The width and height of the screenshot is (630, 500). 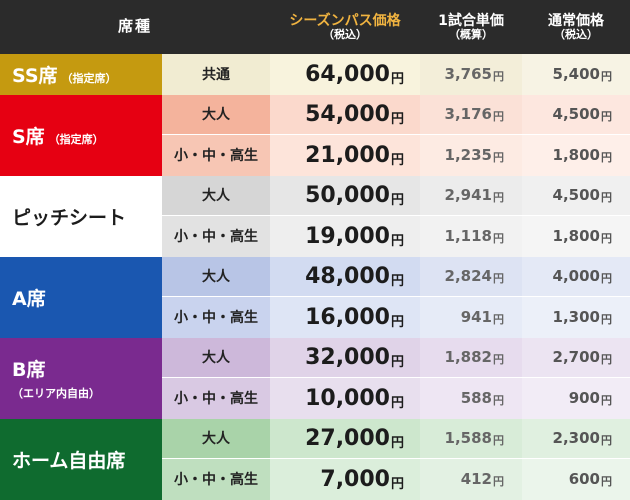 I want to click on table-row: 小・中・高生 21,000 円 1,235 円 1,800 円, so click(x=315, y=155).